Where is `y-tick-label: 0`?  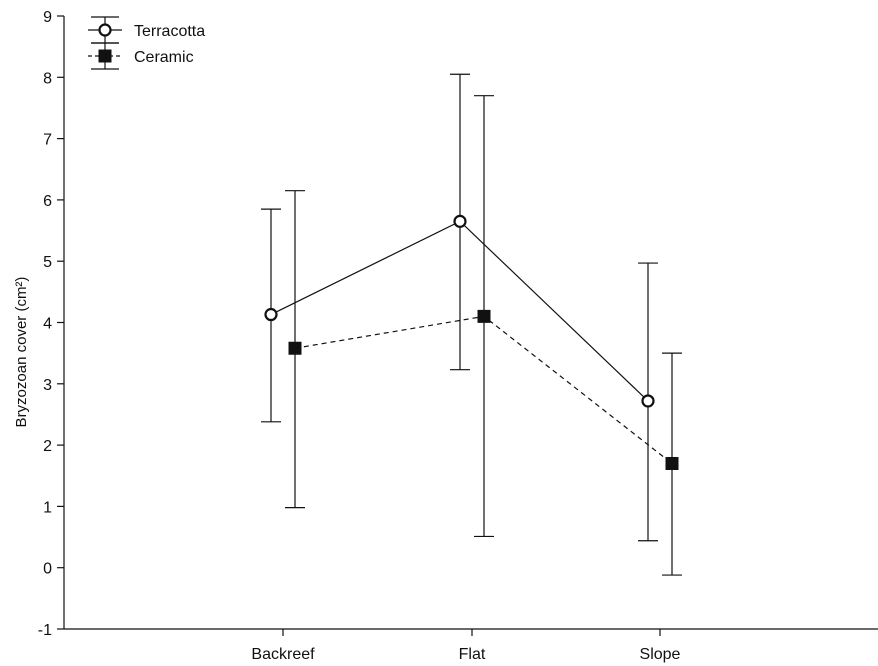
y-tick-label: 0 is located at coordinates (47, 569).